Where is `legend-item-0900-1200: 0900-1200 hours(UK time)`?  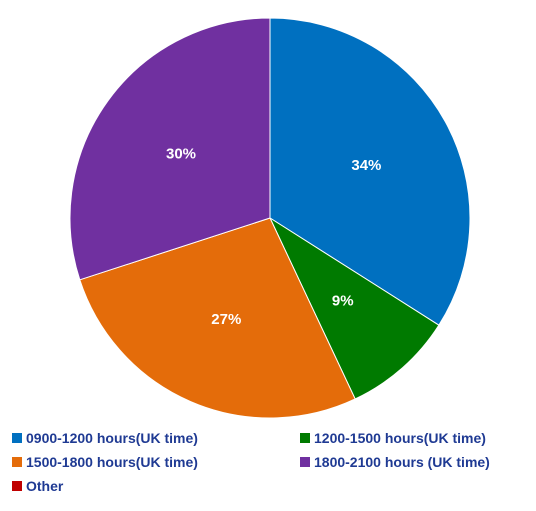 legend-item-0900-1200: 0900-1200 hours(UK time) is located at coordinates (105, 438).